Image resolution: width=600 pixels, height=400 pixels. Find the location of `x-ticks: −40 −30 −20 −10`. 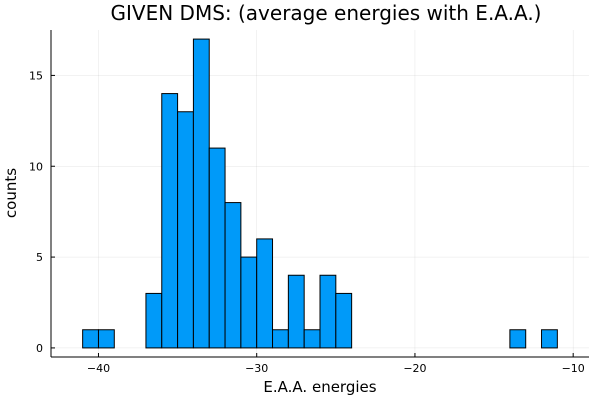

x-ticks: −40 −30 −20 −10 is located at coordinates (336, 364).